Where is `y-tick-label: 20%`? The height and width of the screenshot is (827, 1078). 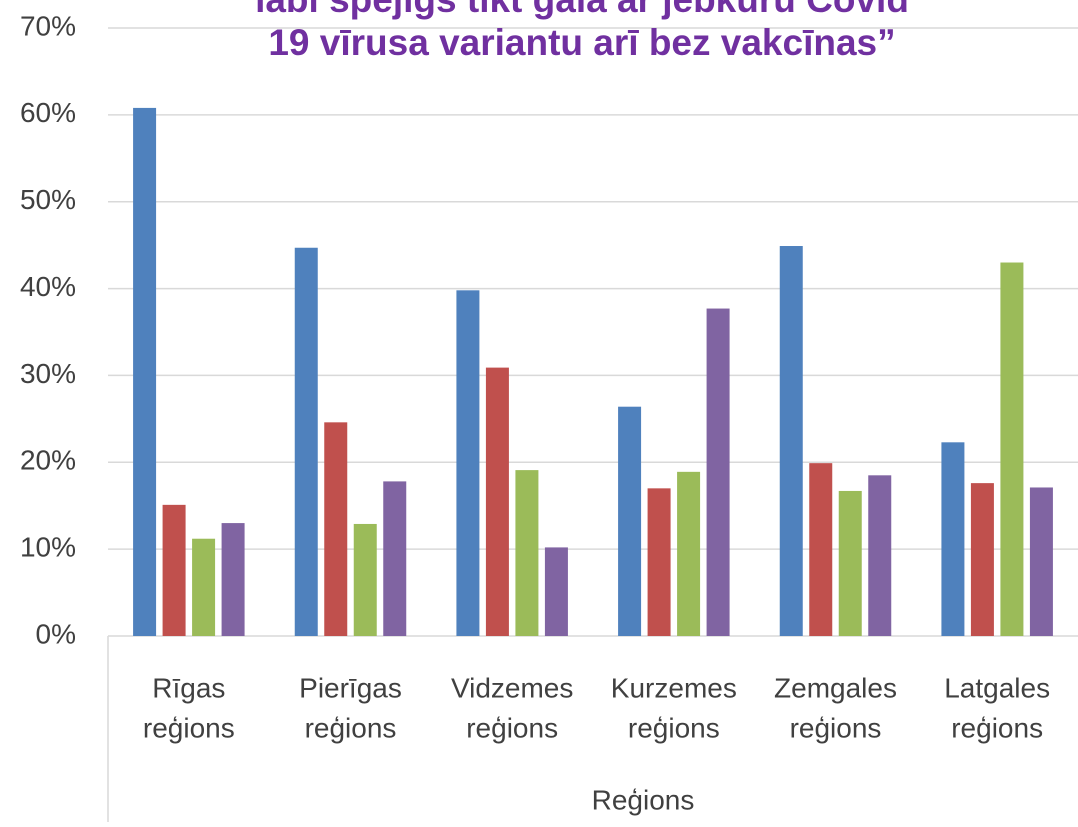 y-tick-label: 20% is located at coordinates (48, 460).